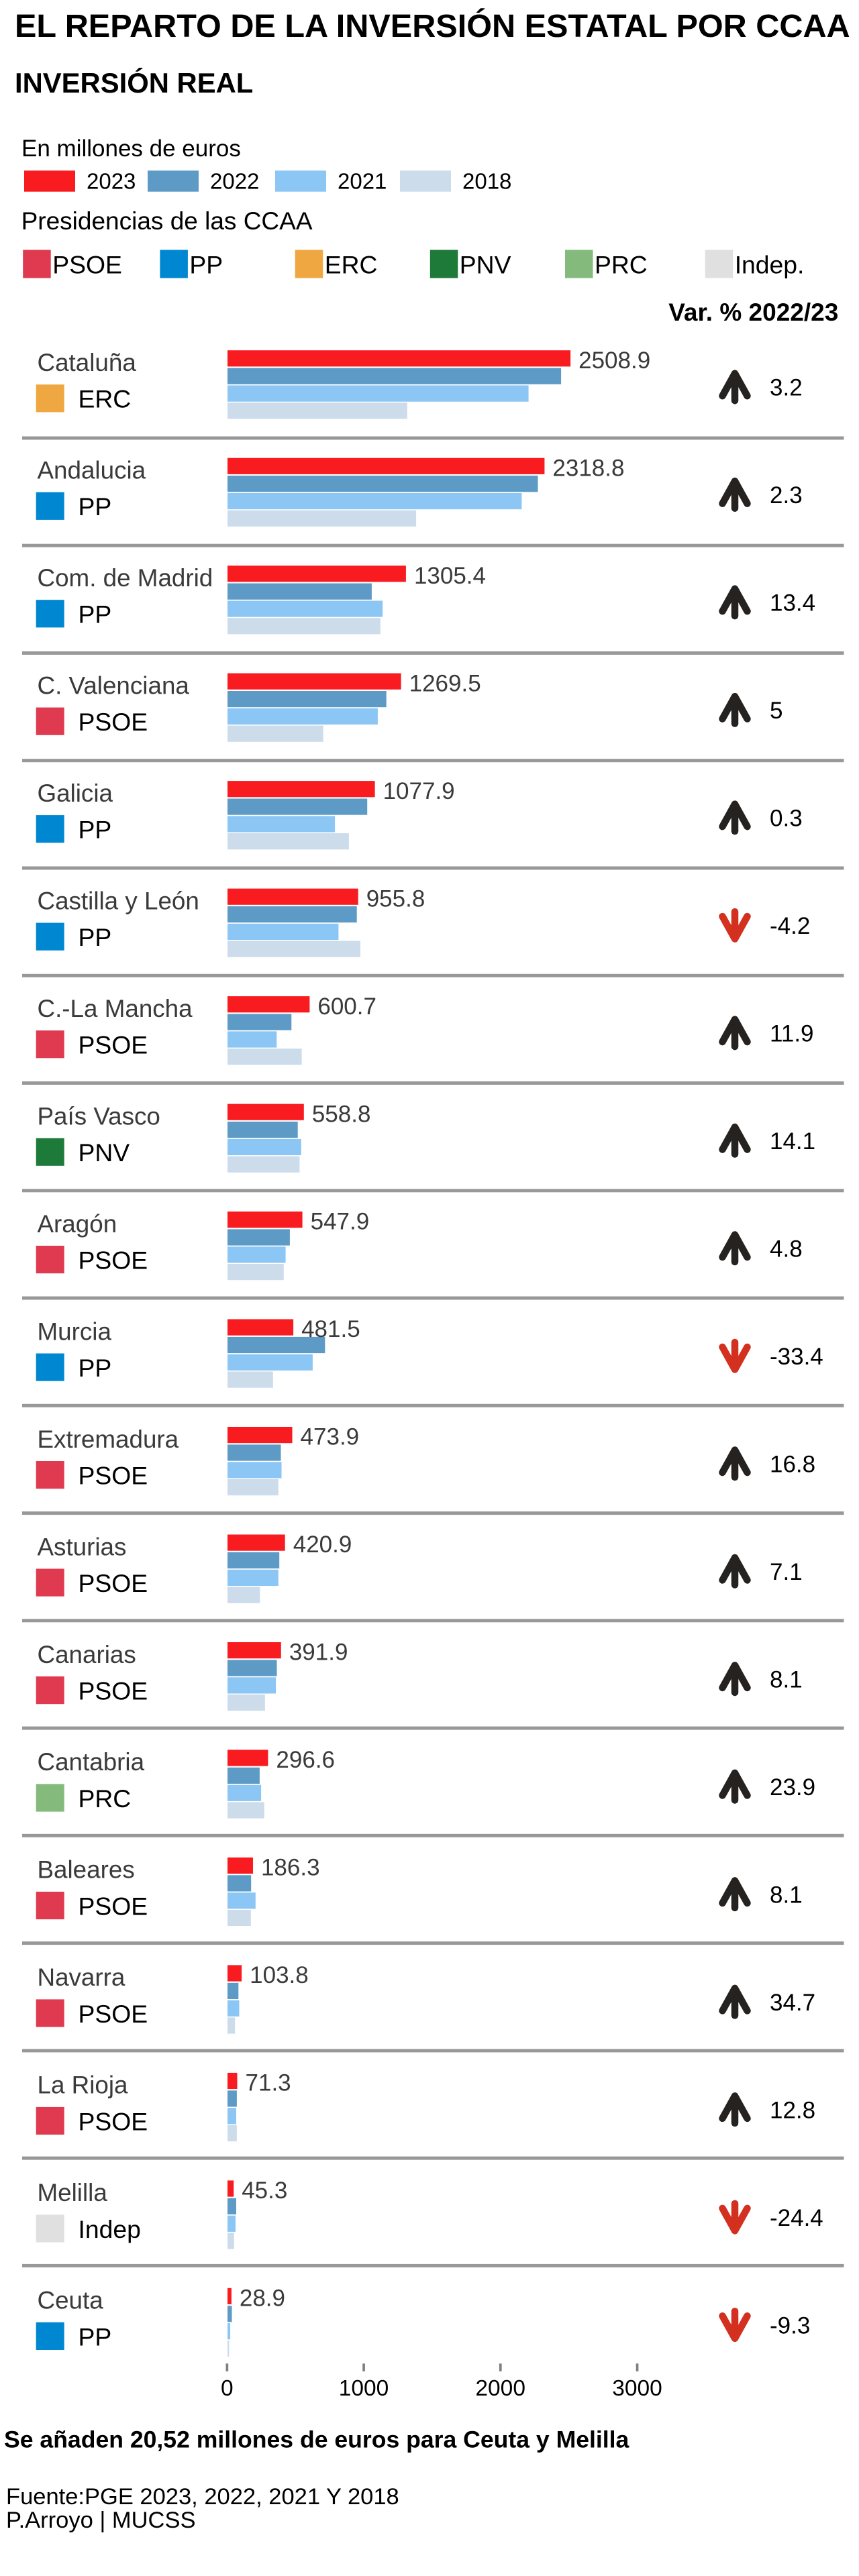 This screenshot has height=2576, width=859. What do you see at coordinates (753, 312) in the screenshot?
I see `svg-text: Var. % 2022/23` at bounding box center [753, 312].